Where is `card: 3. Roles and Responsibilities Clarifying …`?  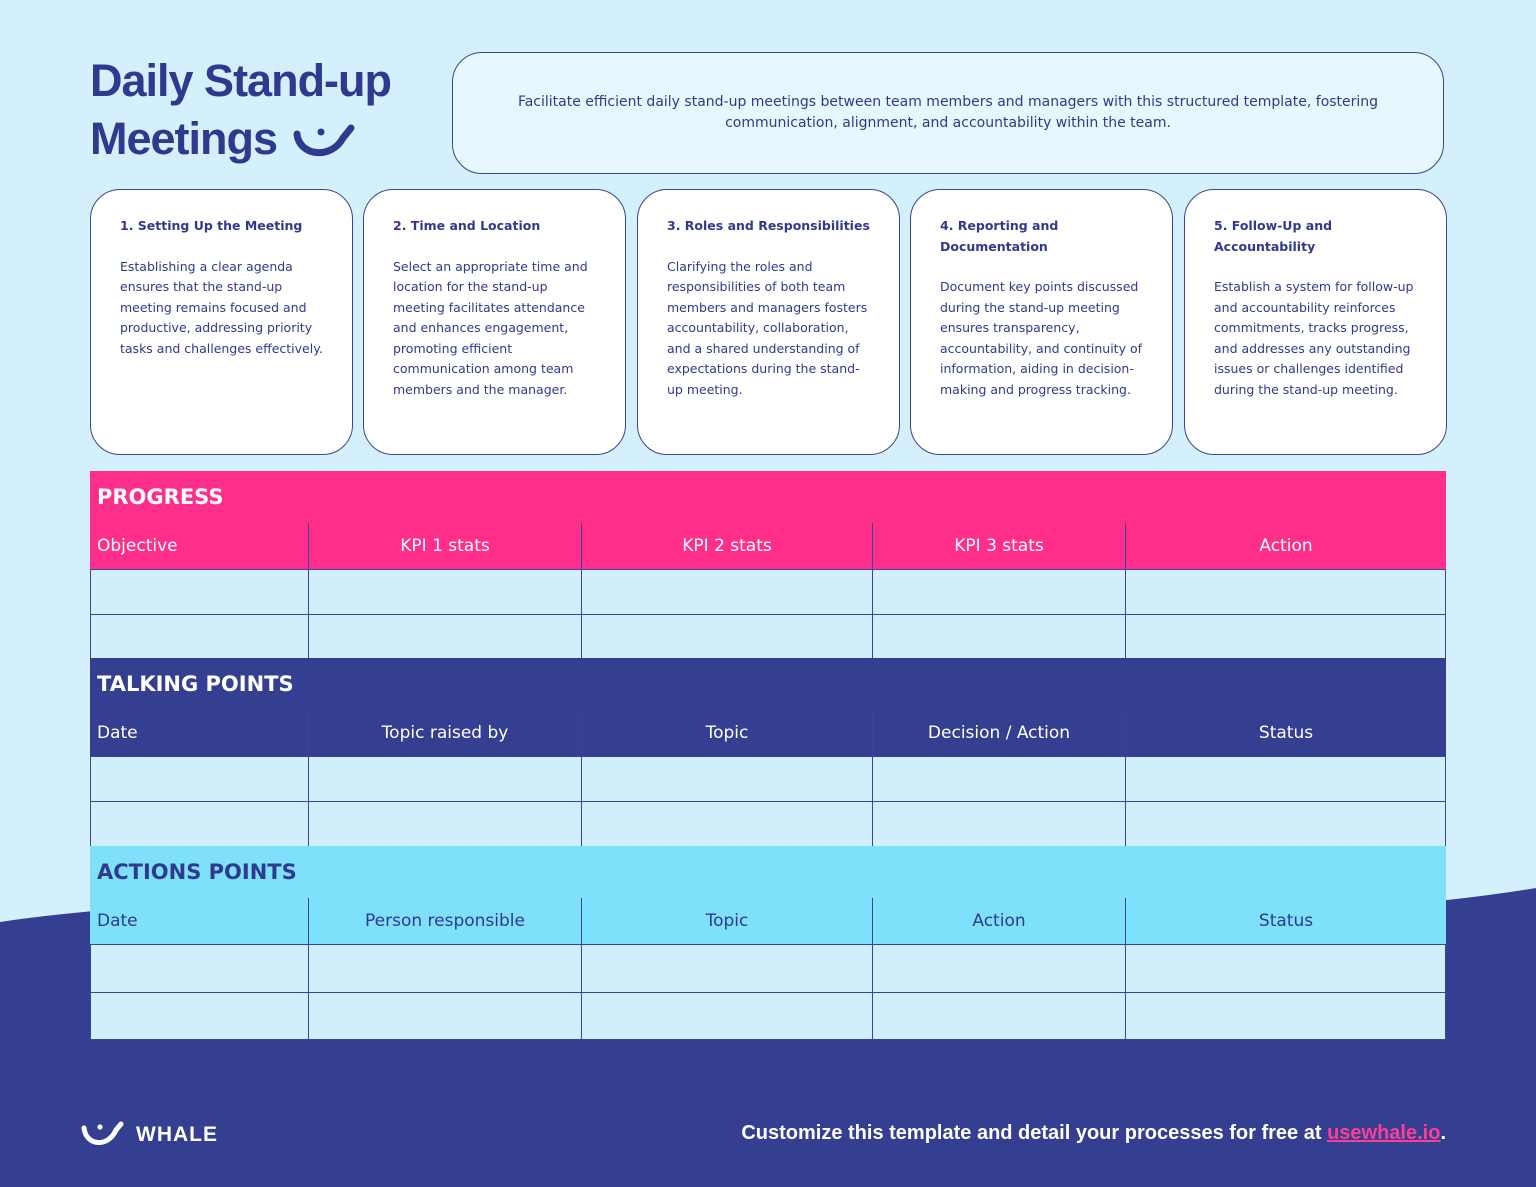
card: 3. Roles and Responsibilities Clarifying … is located at coordinates (768, 322).